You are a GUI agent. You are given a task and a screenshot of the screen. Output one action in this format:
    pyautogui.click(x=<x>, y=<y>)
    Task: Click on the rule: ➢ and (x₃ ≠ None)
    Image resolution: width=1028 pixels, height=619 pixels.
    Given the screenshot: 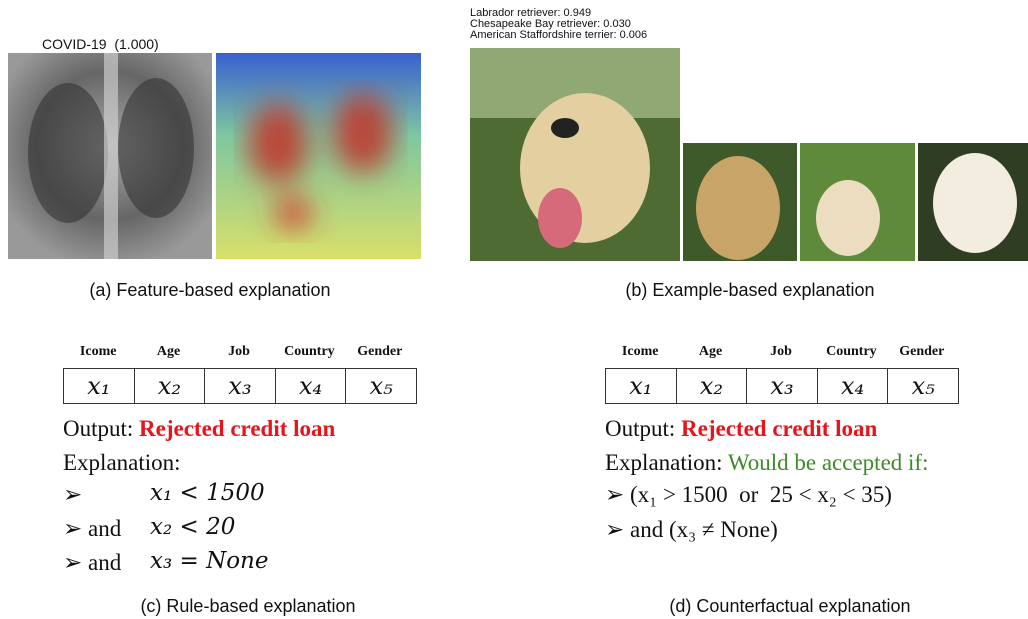 What is the action you would take?
    pyautogui.click(x=691, y=529)
    